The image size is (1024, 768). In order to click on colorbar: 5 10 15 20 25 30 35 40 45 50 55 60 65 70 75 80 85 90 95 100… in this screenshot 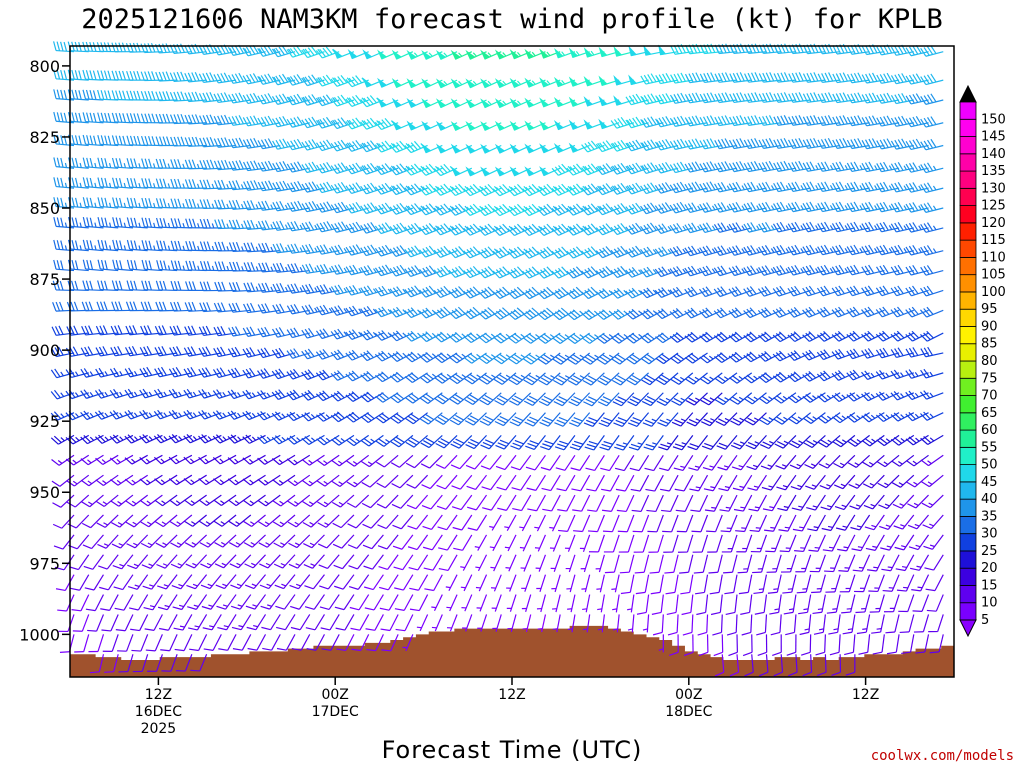, I will do `click(982, 361)`.